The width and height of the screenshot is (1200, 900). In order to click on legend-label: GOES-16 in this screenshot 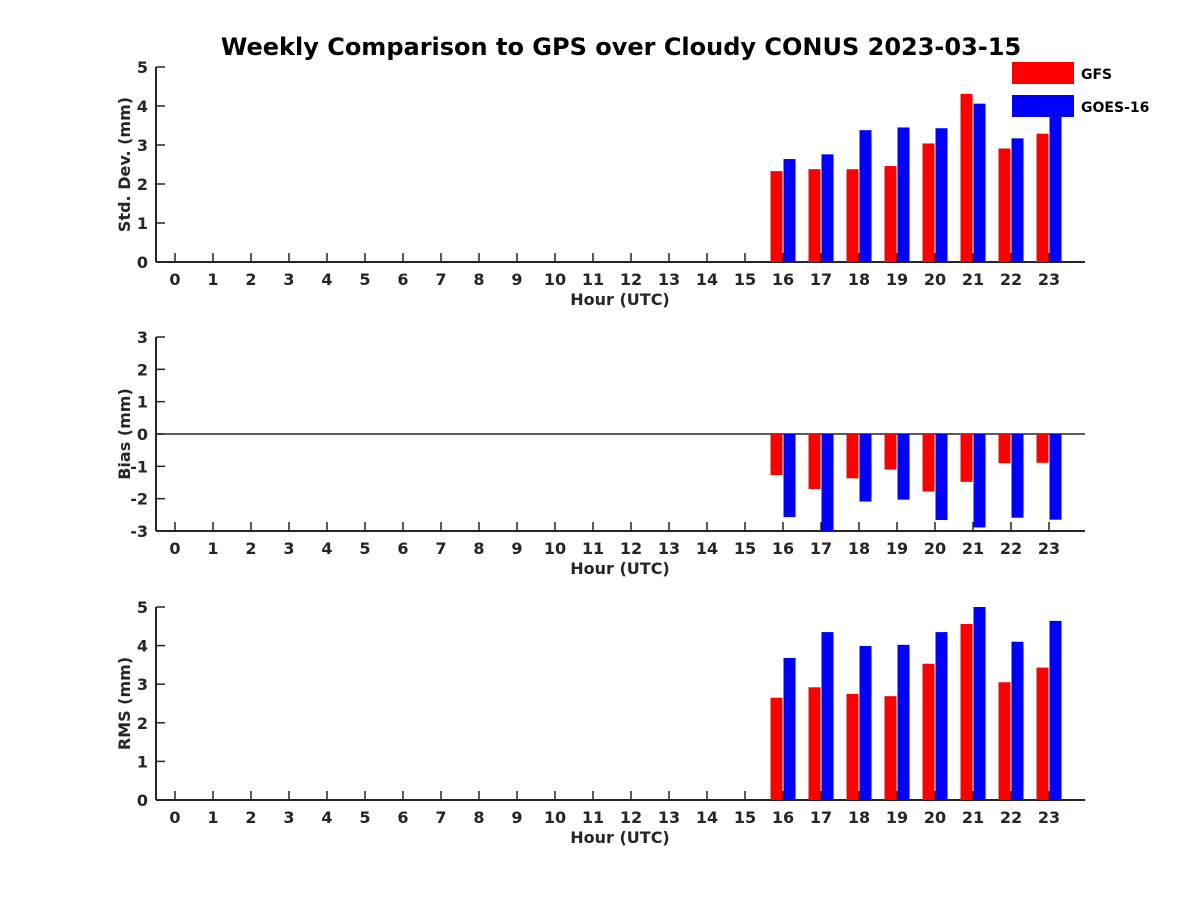, I will do `click(1115, 108)`.